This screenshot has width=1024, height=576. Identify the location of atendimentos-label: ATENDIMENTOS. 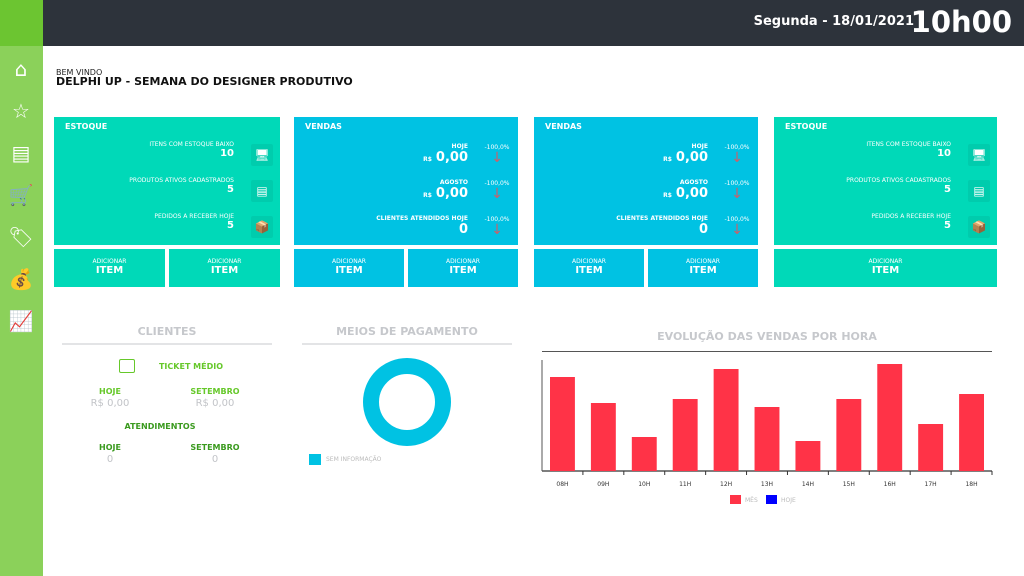
(160, 426).